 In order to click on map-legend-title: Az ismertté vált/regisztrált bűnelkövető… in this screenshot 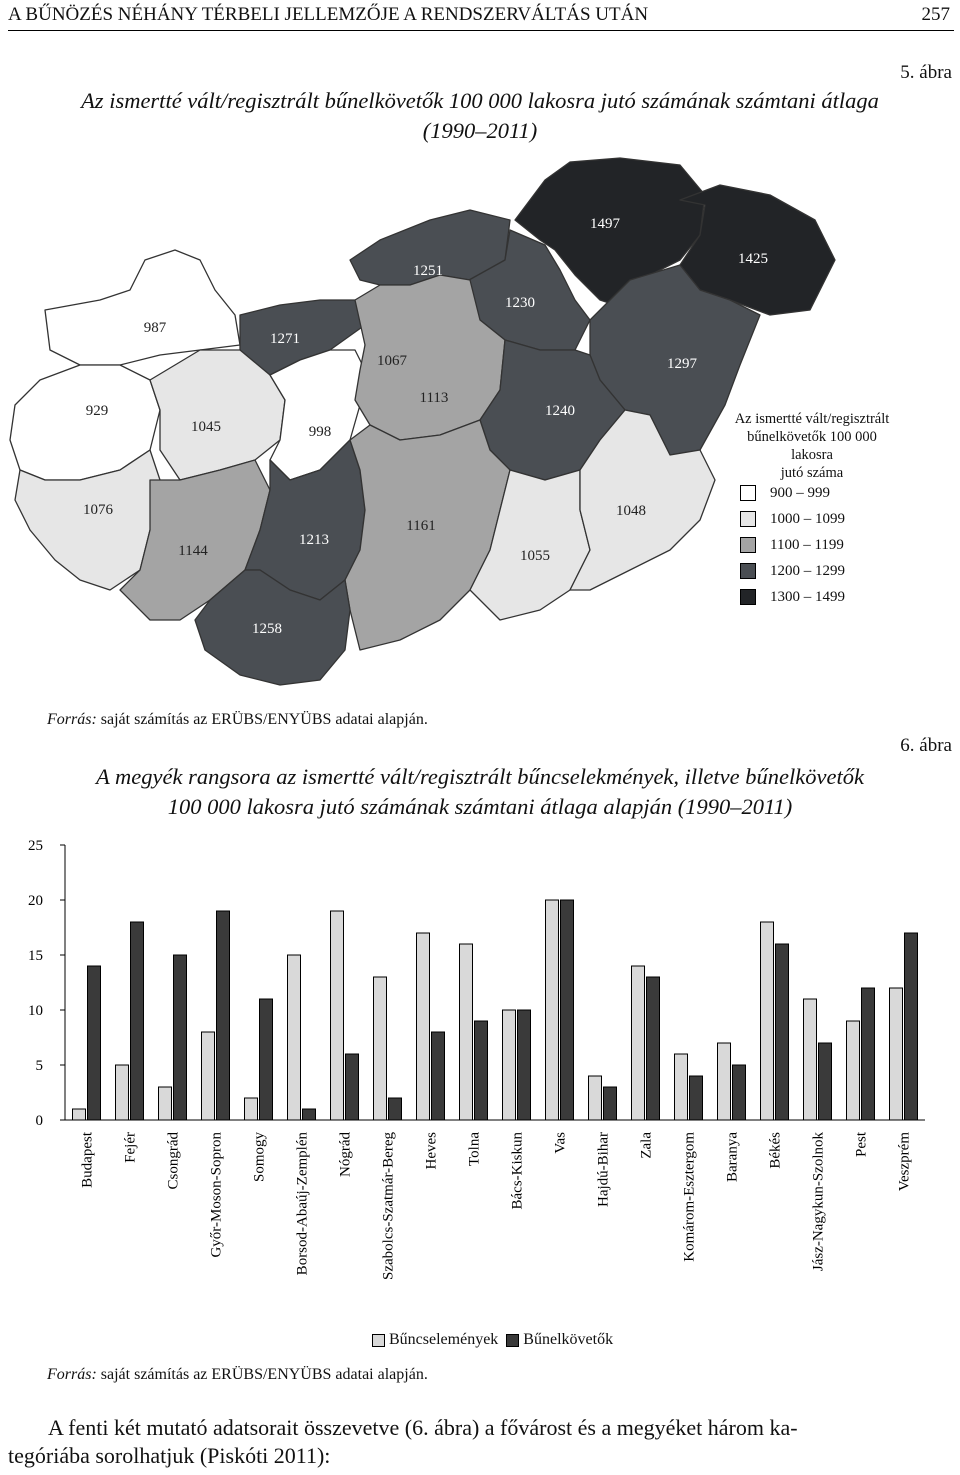, I will do `click(812, 446)`.